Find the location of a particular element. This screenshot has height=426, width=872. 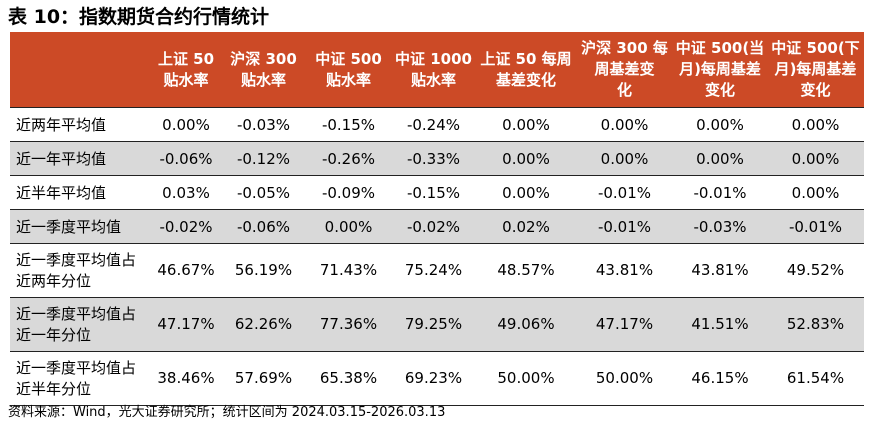

header-cell: 沪深 300 贴水率 is located at coordinates (263, 70).